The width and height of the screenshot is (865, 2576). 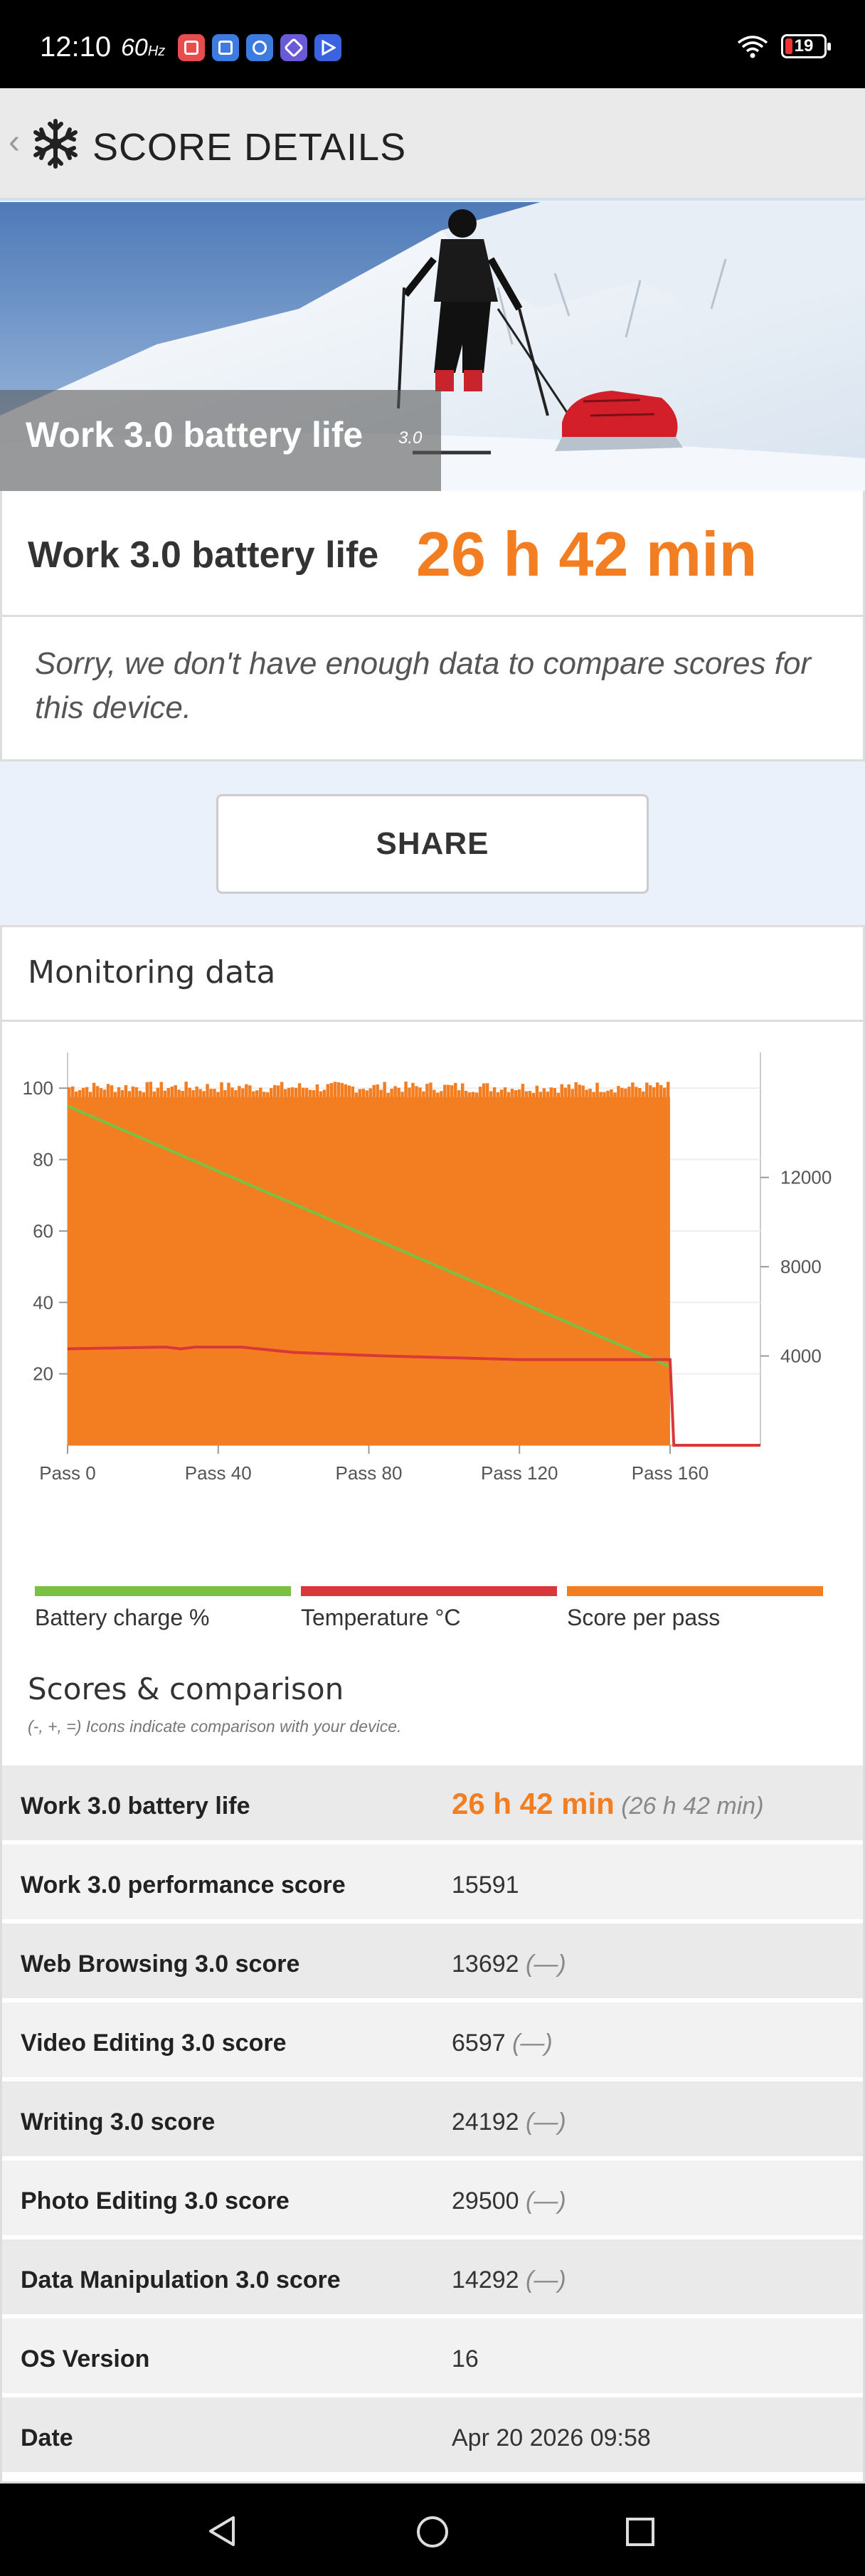 I want to click on page-title: SCORE DETAILS, so click(x=249, y=147).